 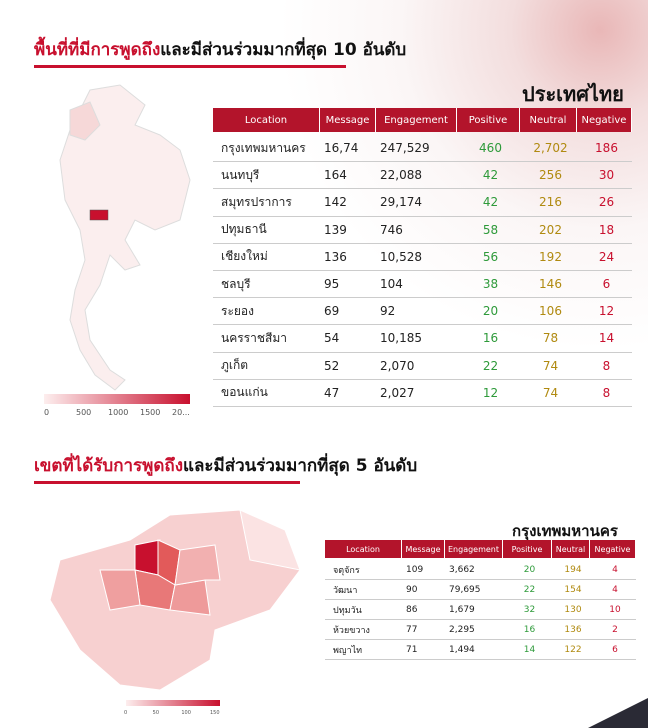 I want to click on table-cell: 77, so click(x=423, y=630).